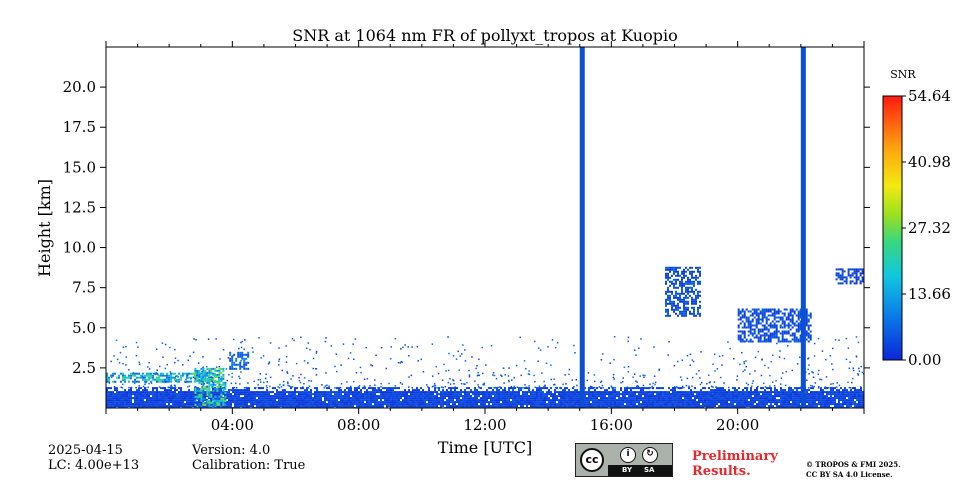 The width and height of the screenshot is (960, 480). I want to click on colorbar-tick-label: 13.66, so click(929, 294).